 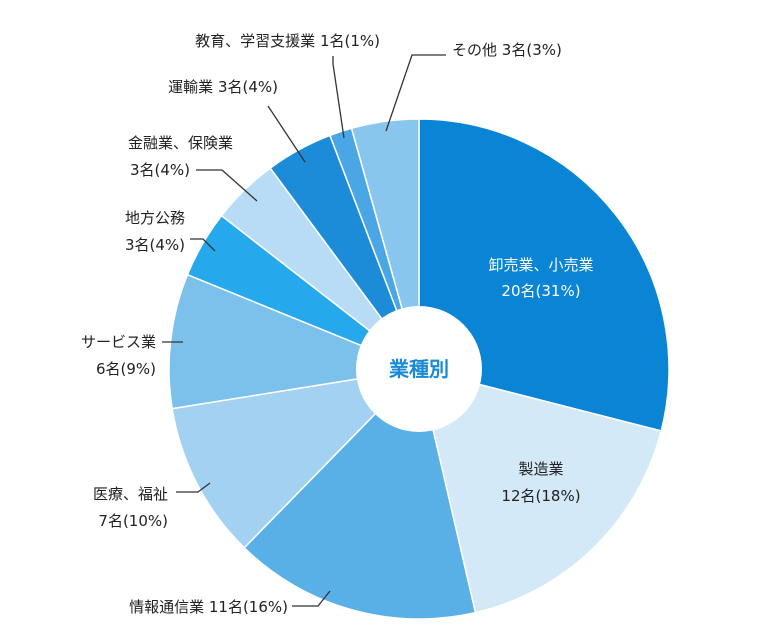 What do you see at coordinates (415, 93) in the screenshot?
I see `leader-other` at bounding box center [415, 93].